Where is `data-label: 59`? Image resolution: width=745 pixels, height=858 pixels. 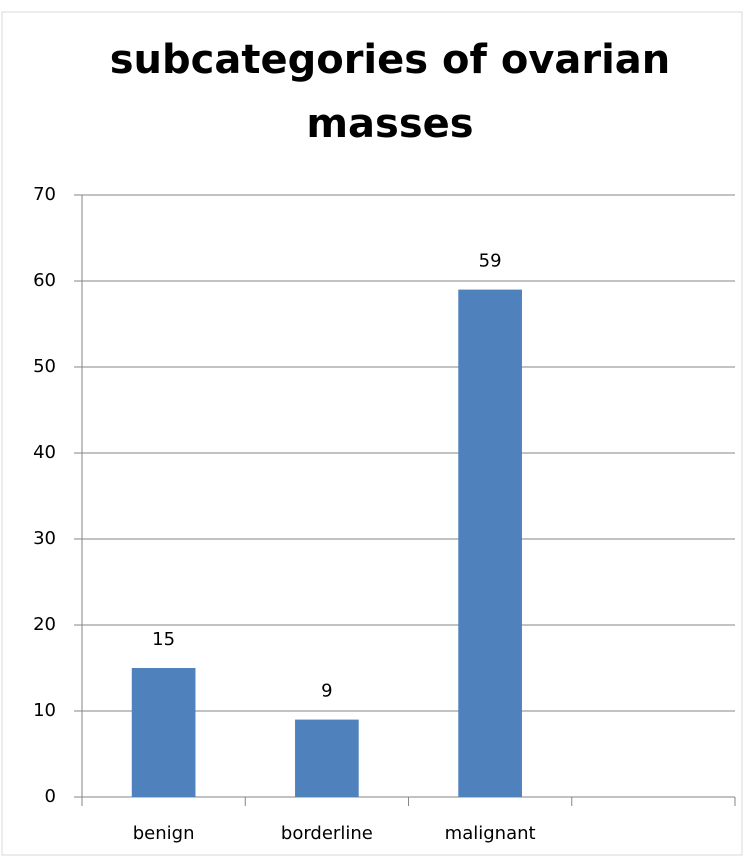
data-label: 59 is located at coordinates (490, 261).